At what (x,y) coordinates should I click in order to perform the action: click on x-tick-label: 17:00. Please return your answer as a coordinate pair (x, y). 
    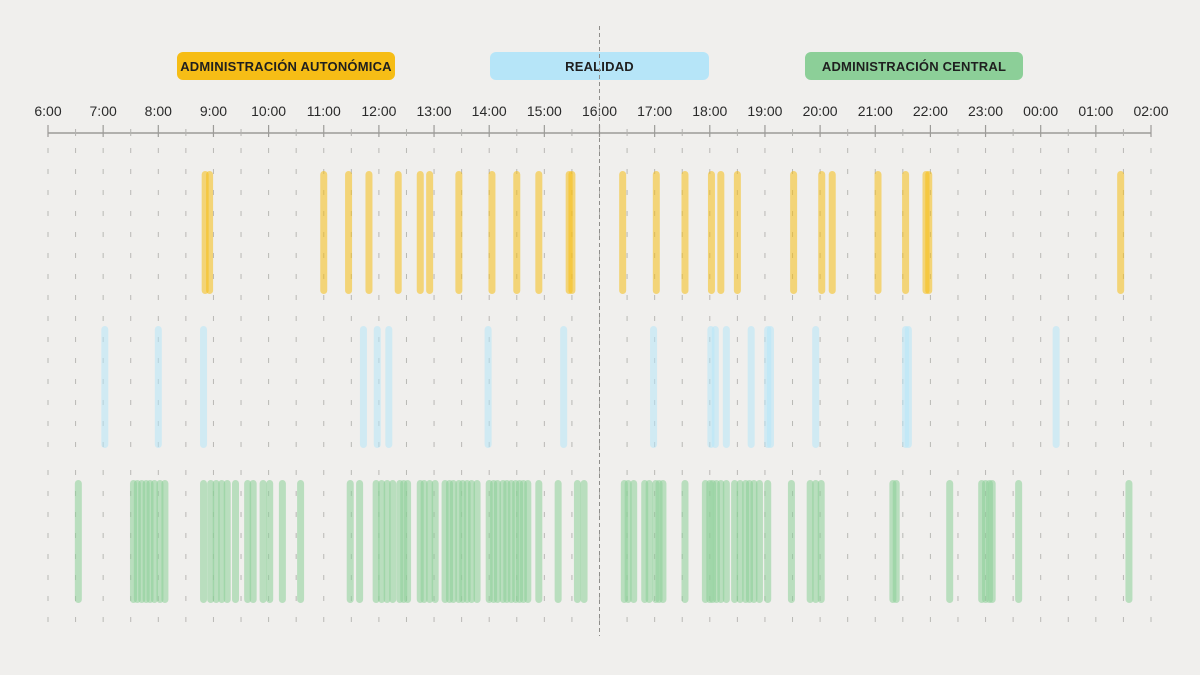
    Looking at the image, I should click on (654, 111).